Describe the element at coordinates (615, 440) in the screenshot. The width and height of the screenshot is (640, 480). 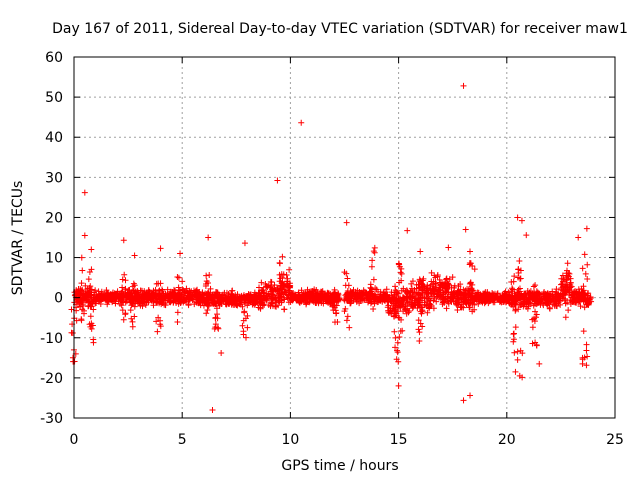
I see `x-tick-label: 25` at that location.